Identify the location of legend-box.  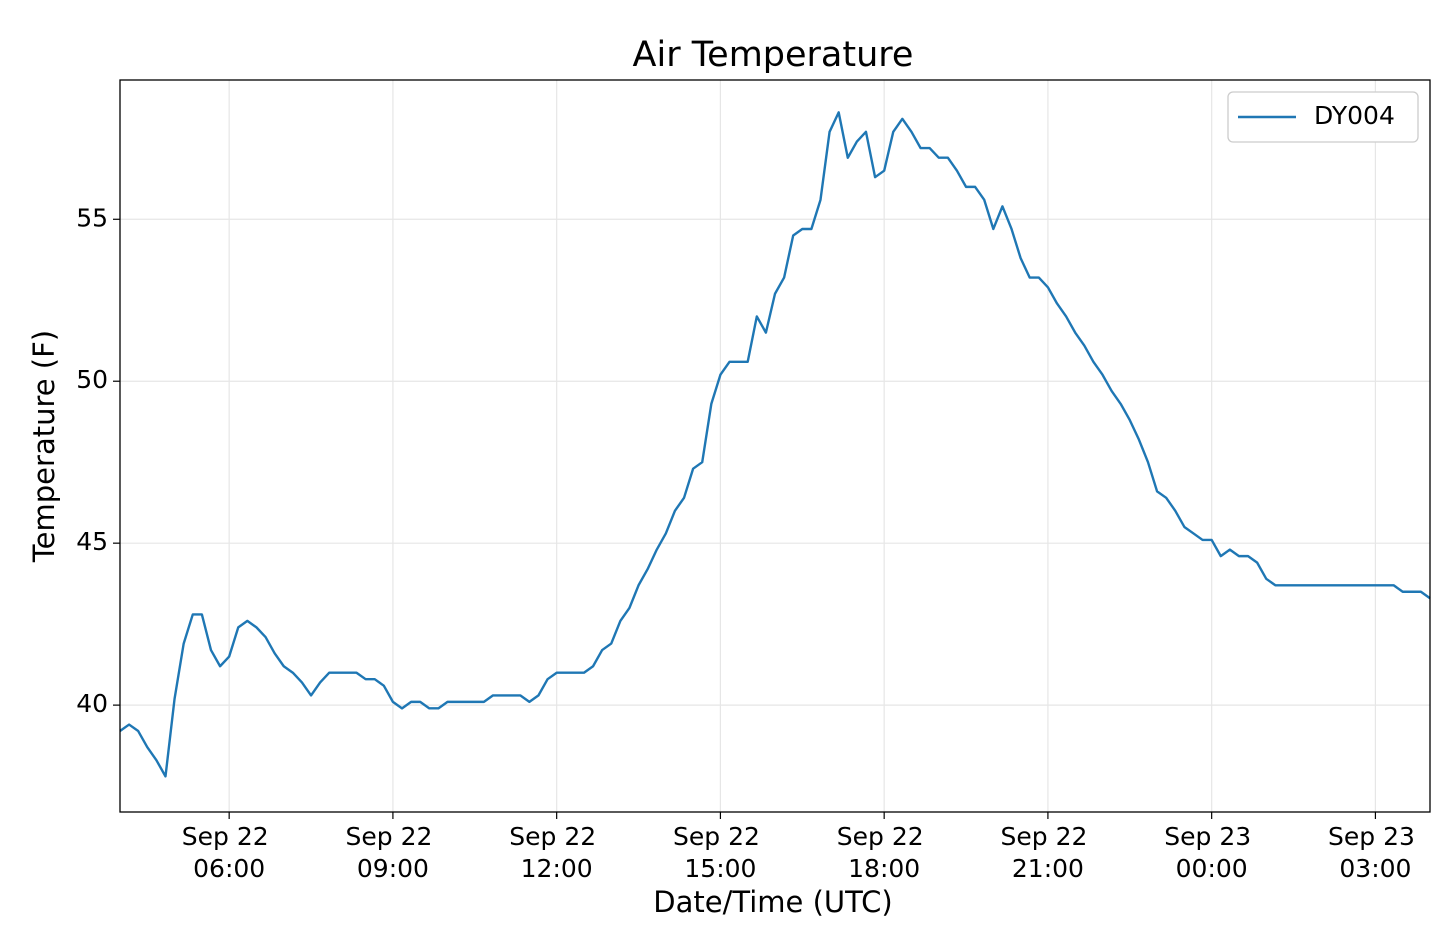
(1323, 117).